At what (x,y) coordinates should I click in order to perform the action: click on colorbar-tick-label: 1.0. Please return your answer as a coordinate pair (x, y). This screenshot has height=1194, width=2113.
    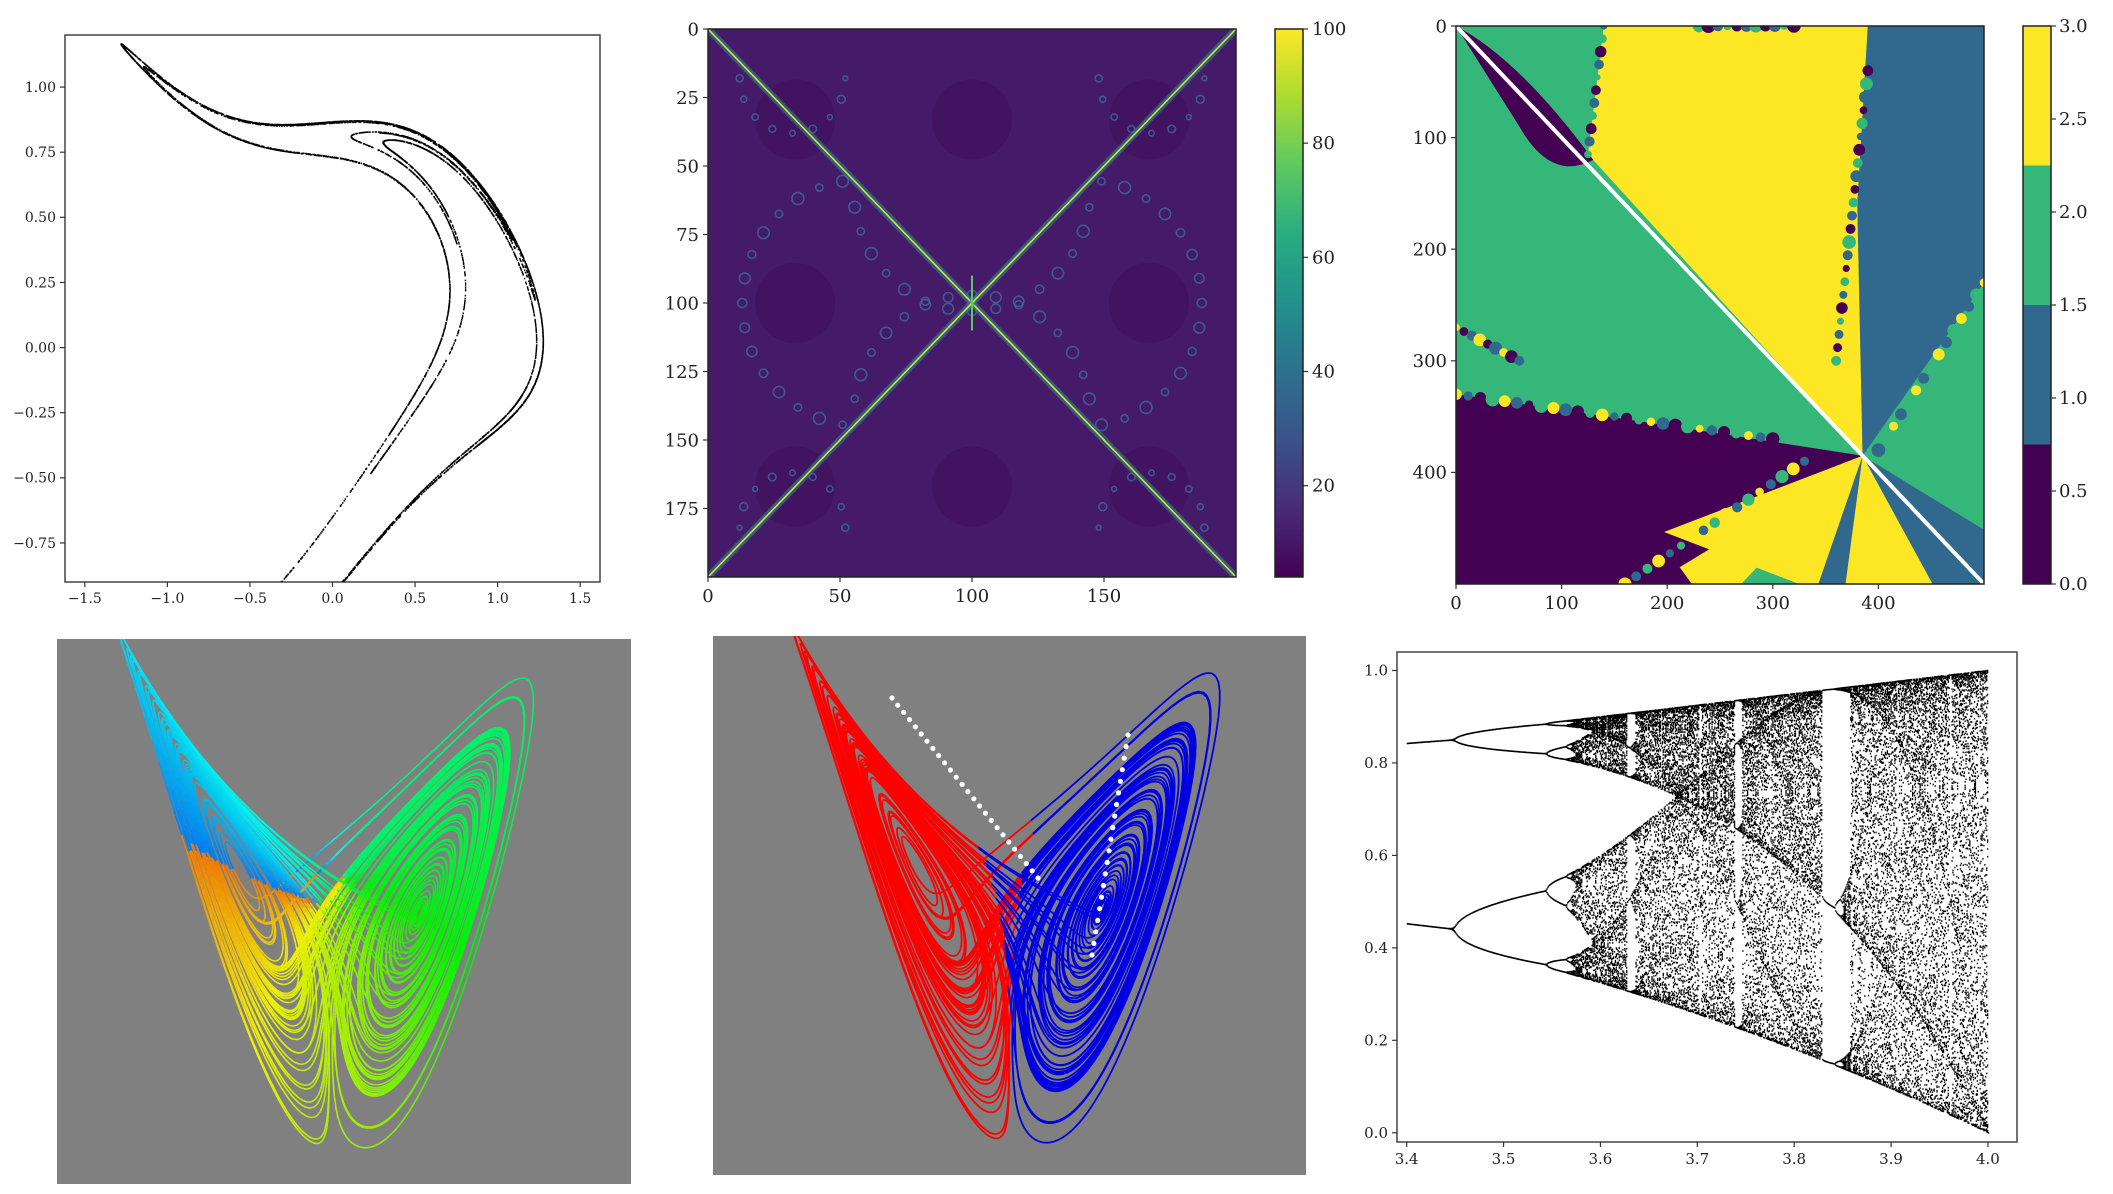
    Looking at the image, I should click on (2073, 398).